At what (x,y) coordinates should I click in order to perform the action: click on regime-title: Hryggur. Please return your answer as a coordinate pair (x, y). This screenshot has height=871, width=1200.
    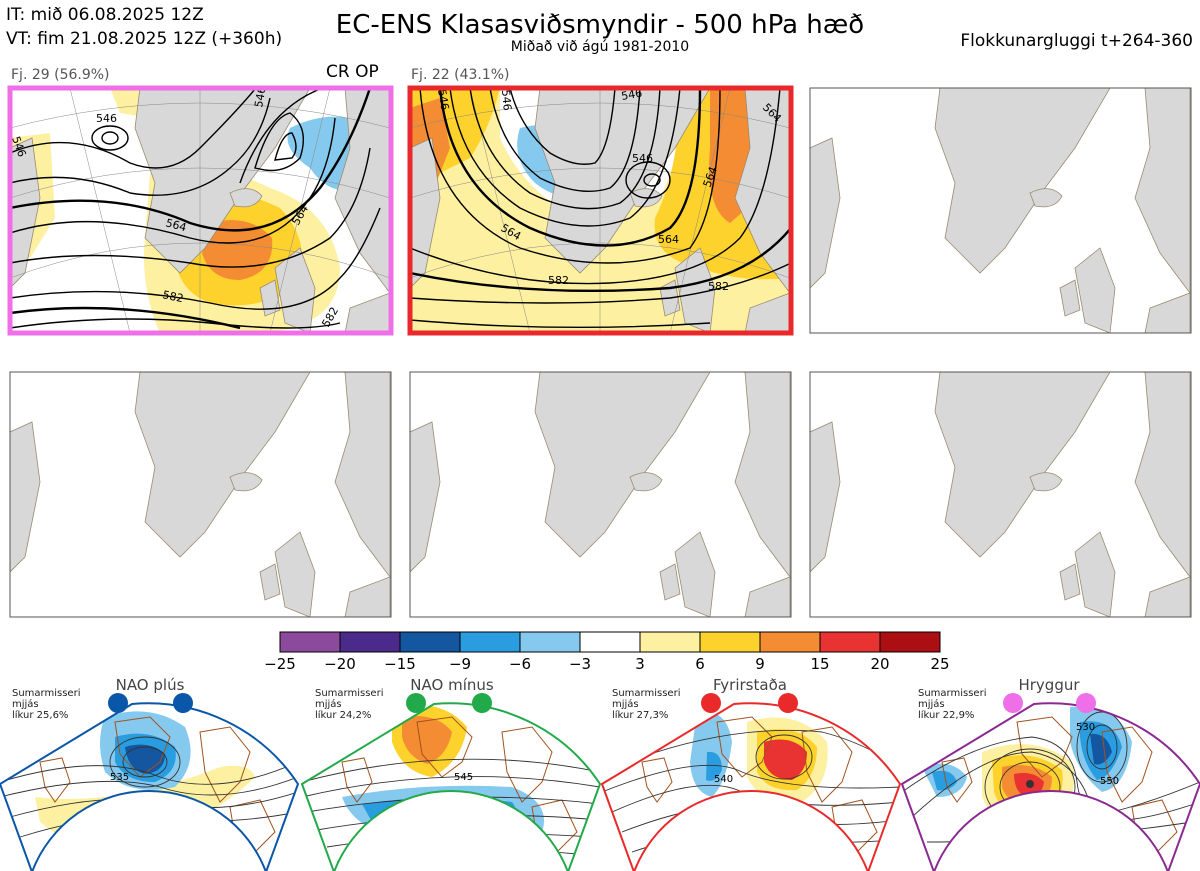
    Looking at the image, I should click on (1049, 685).